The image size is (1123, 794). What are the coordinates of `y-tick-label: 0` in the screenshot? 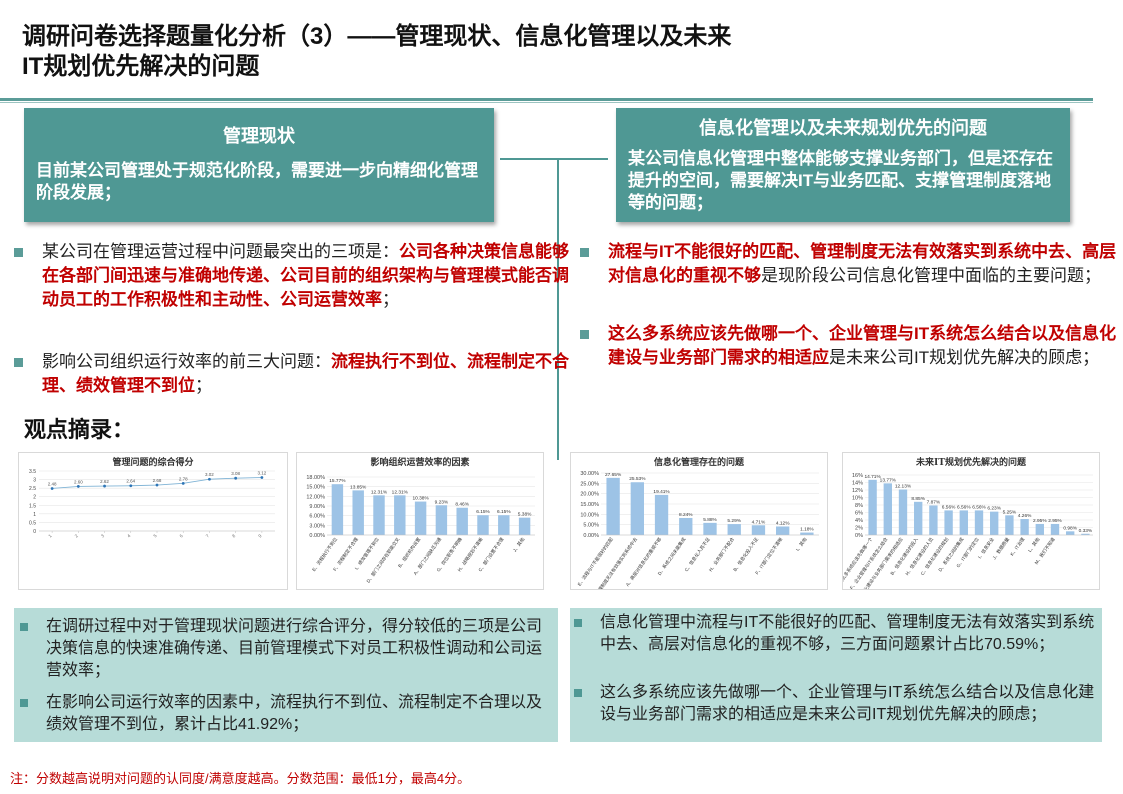 It's located at (34, 532).